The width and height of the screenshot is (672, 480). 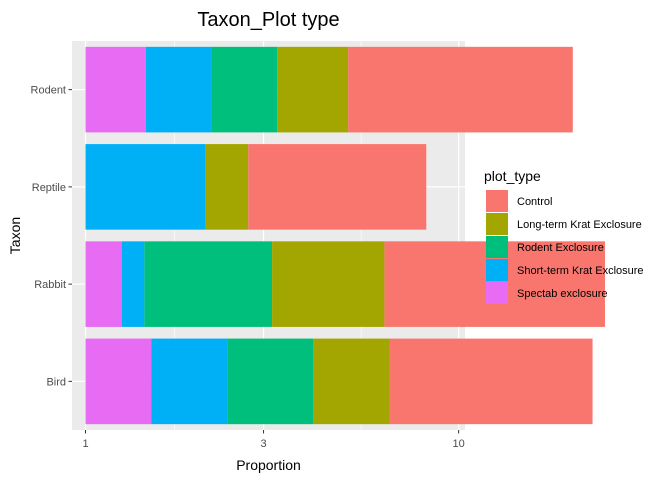 I want to click on x-axis: 1 3 10, so click(x=273, y=440).